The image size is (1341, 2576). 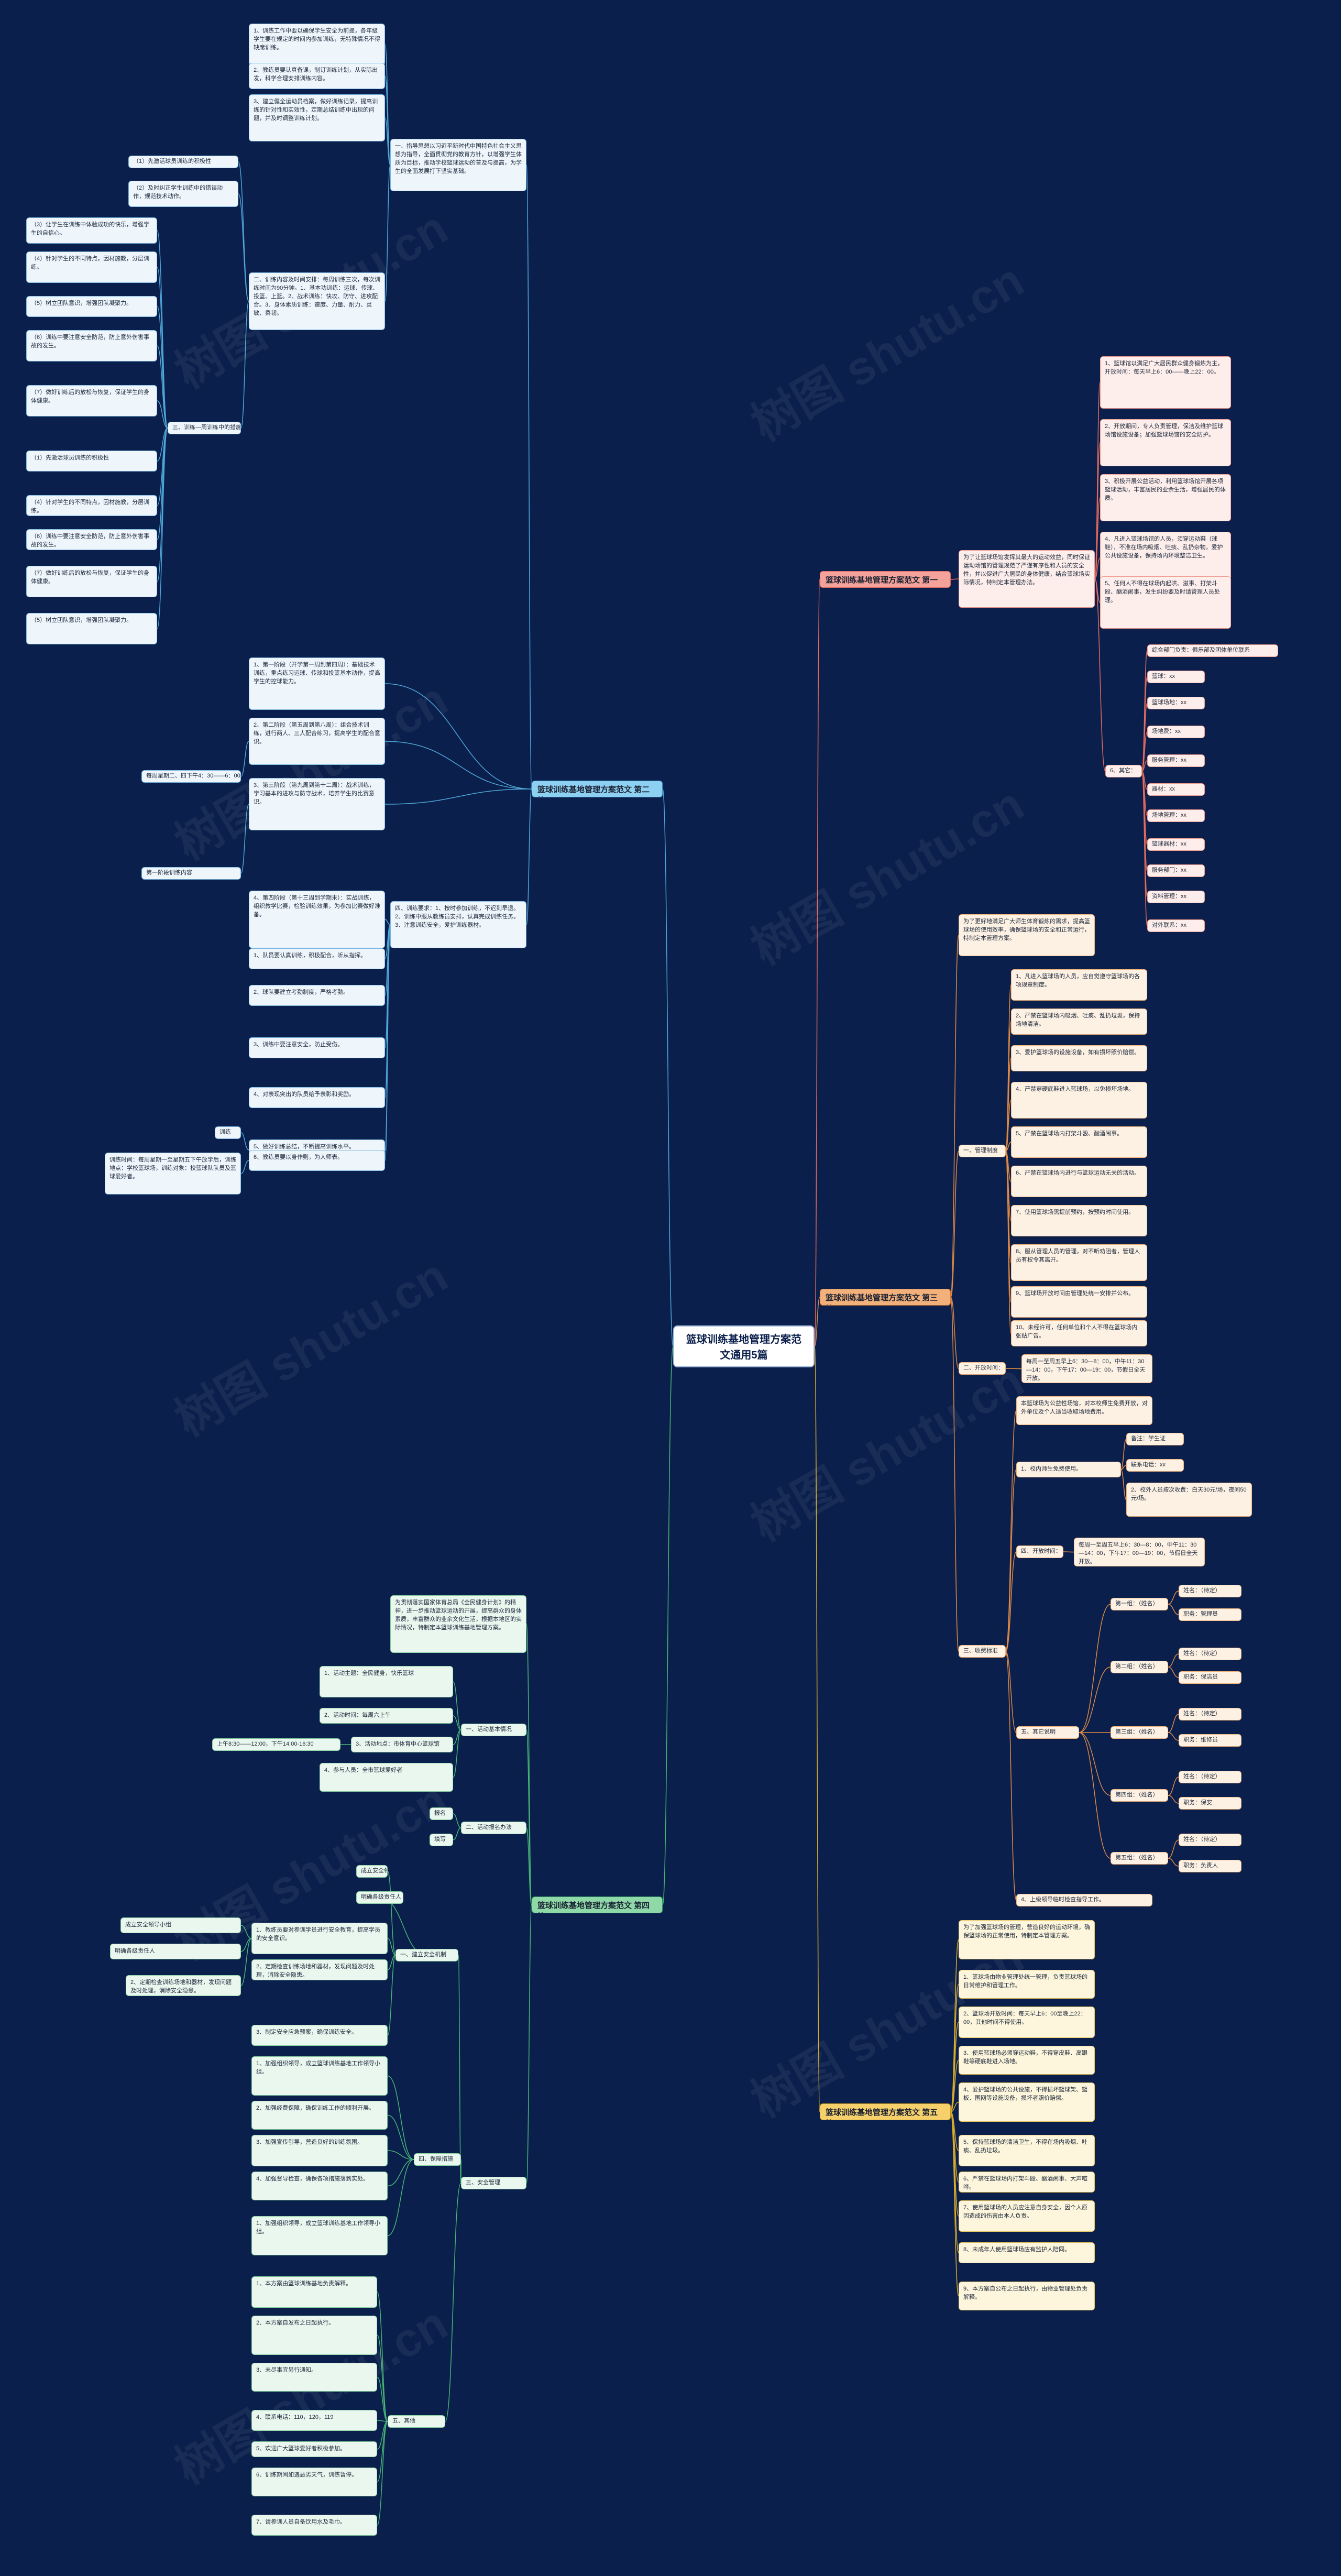 I want to click on b4-safety-item: 3、制定安全应急预案，确保训练安全。, so click(x=319, y=2035).